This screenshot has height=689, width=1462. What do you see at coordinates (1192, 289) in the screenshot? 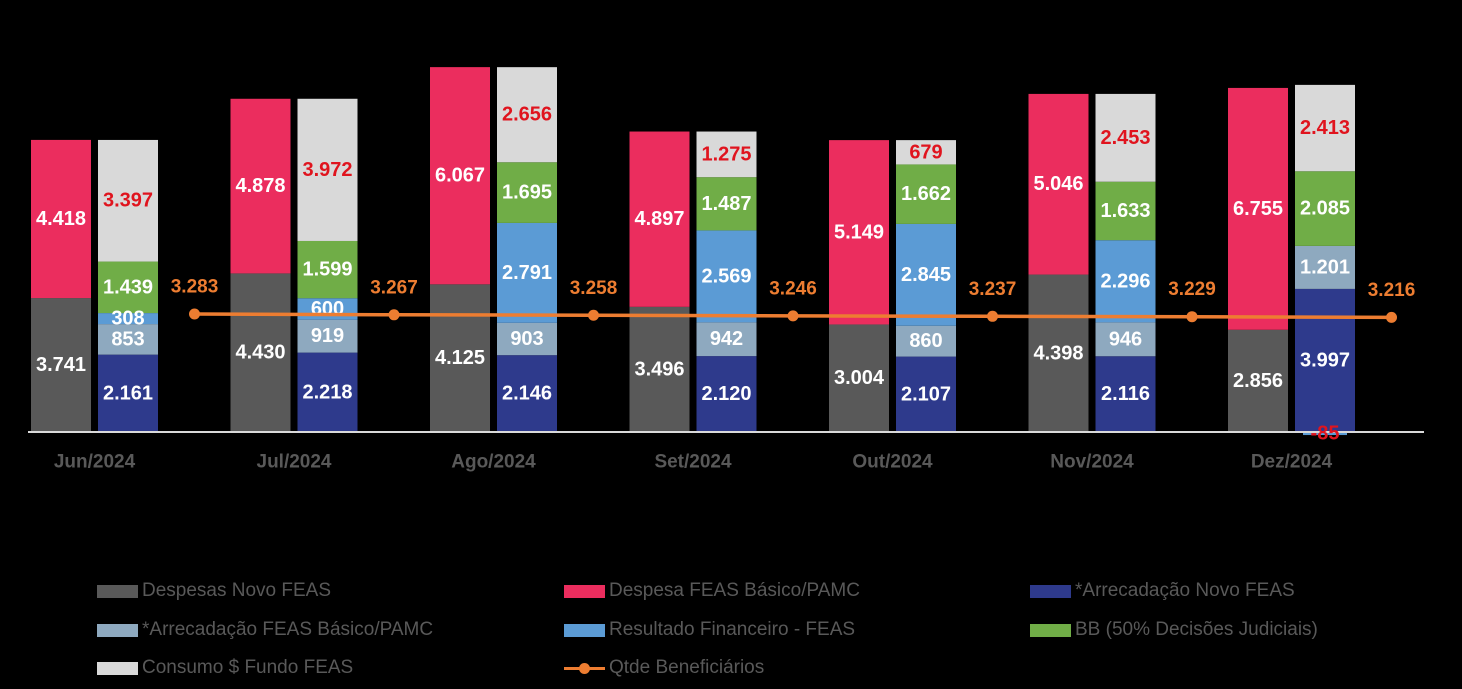
I see `line-data-label: 3.229` at bounding box center [1192, 289].